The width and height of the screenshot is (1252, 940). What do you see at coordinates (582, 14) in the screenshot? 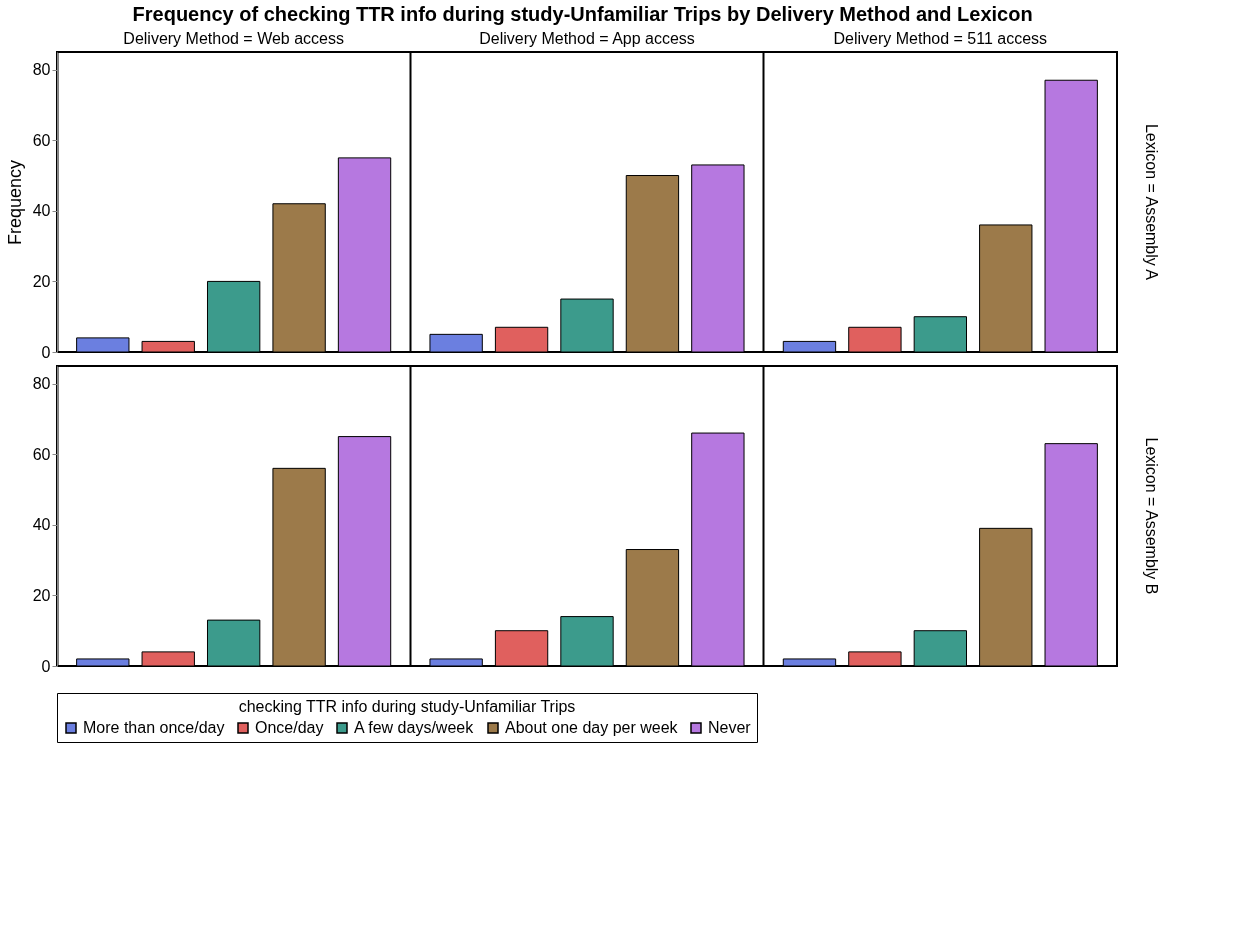
I see `chart-title: Frequency of checking TTR info during study-Unfamiliar Trips by Delivery Method and Lexicon` at bounding box center [582, 14].